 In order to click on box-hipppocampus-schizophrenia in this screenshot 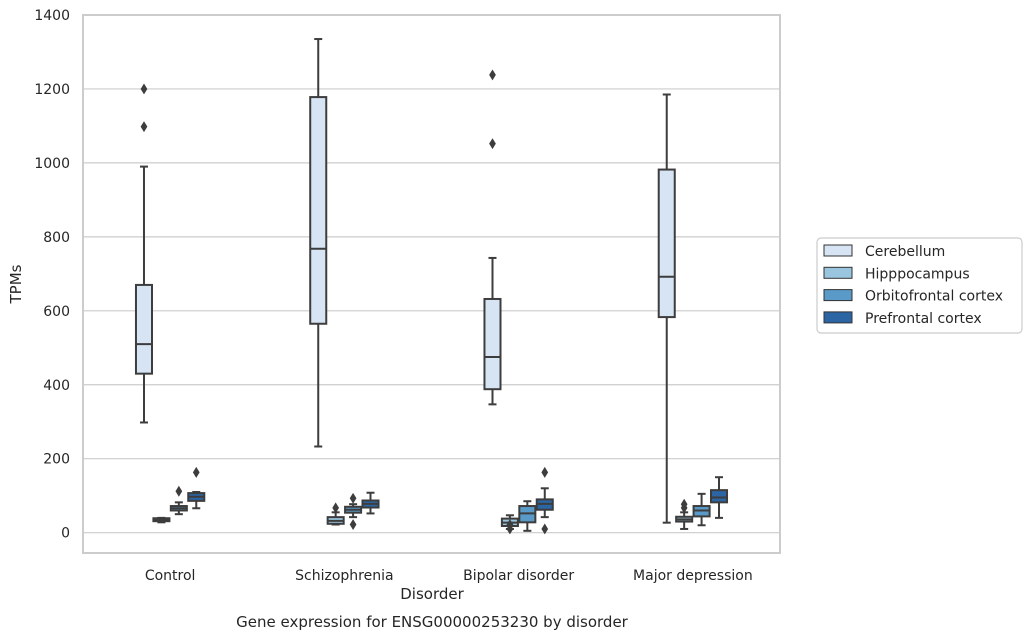, I will do `click(335, 514)`.